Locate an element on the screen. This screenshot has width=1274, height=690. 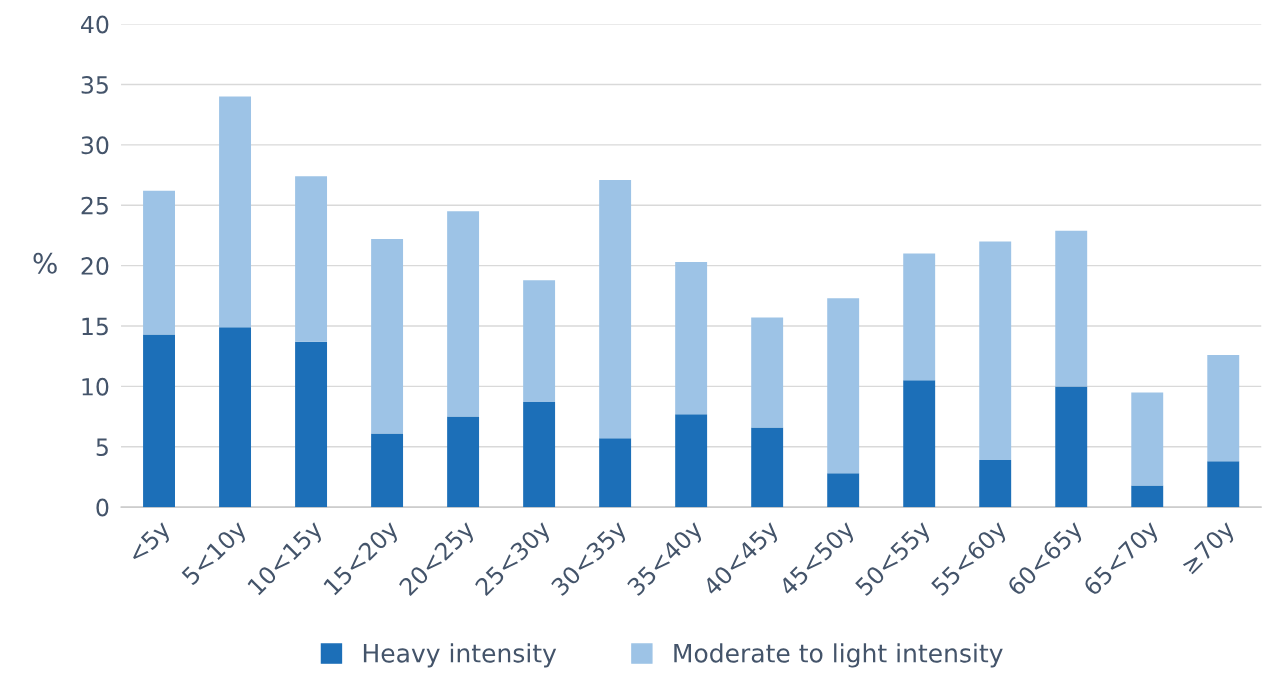
x-tick-label: <5y is located at coordinates (150, 543).